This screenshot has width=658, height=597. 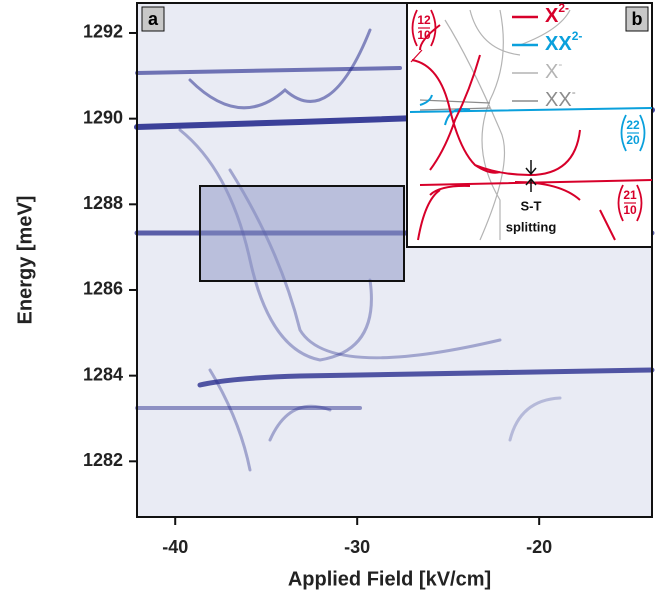 What do you see at coordinates (25, 260) in the screenshot?
I see `y-axis-title: Energy [meV]` at bounding box center [25, 260].